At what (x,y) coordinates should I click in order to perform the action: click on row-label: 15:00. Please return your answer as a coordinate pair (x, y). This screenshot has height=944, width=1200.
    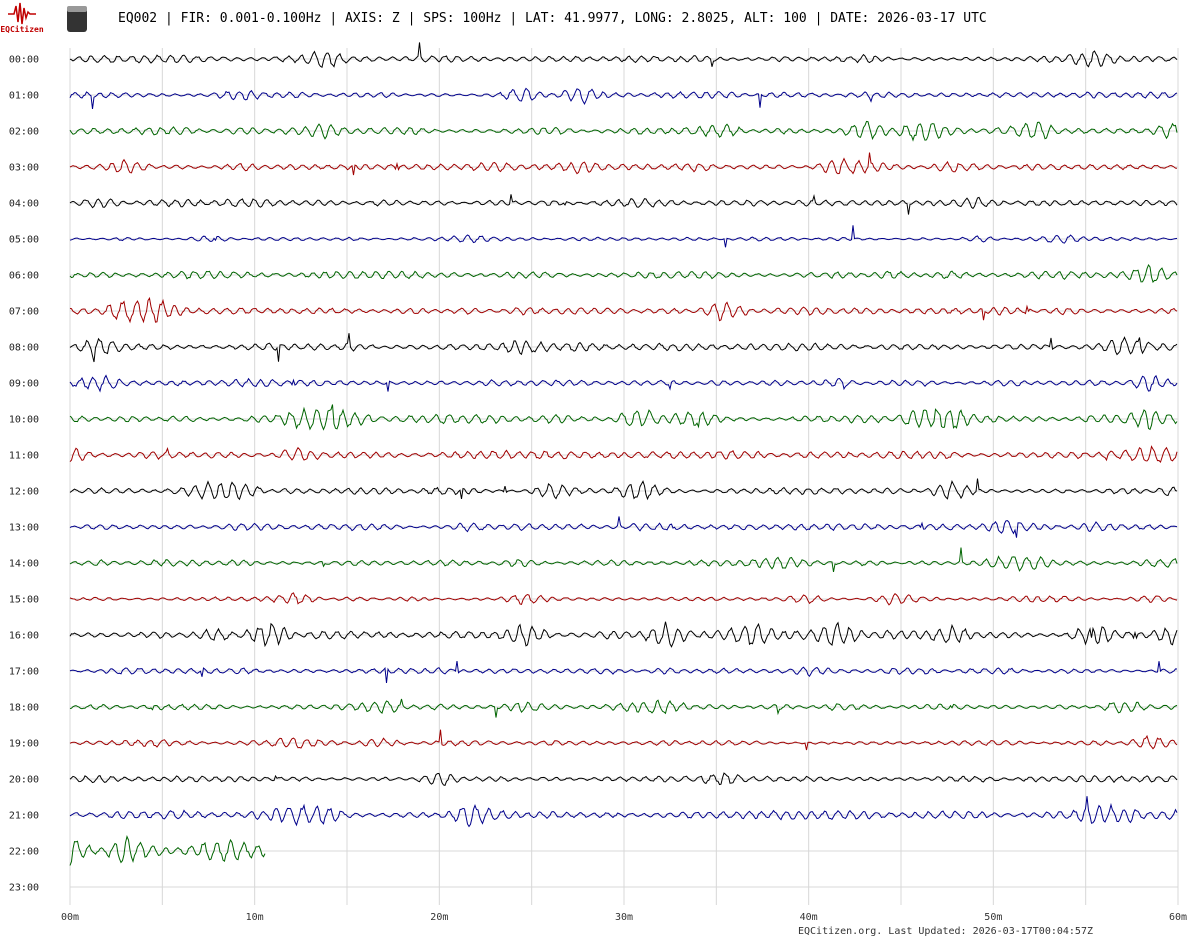
    Looking at the image, I should click on (24, 600).